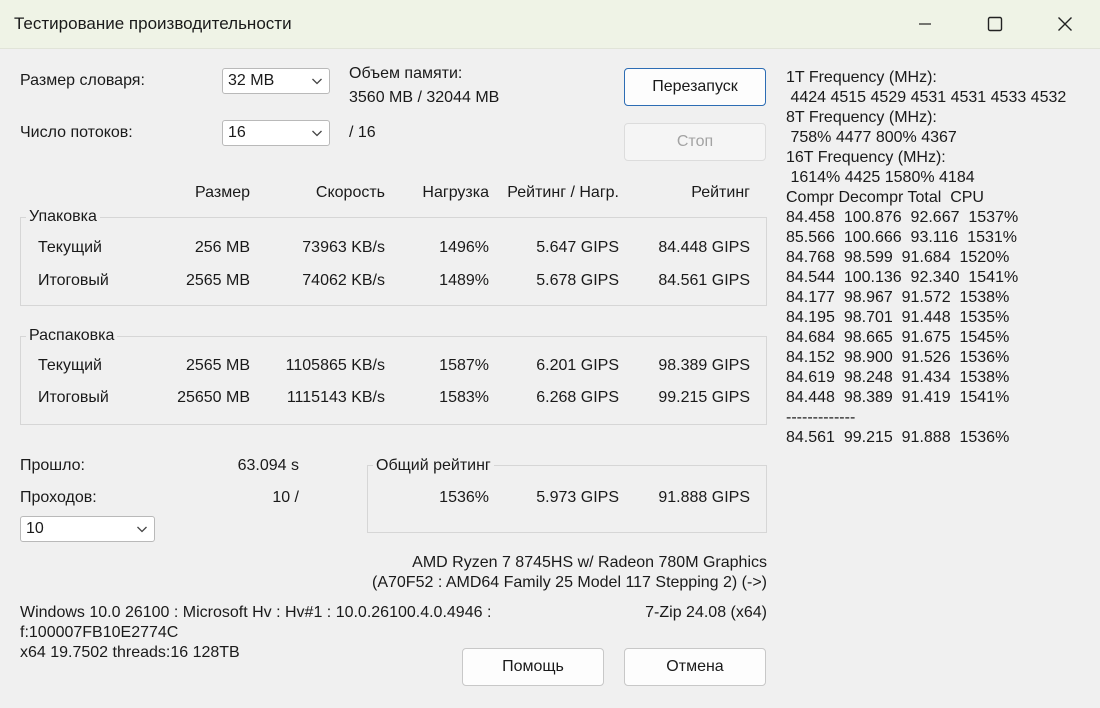 The height and width of the screenshot is (708, 1100). I want to click on log-line: 84.619 98.248 91.434 1538%, so click(898, 377).